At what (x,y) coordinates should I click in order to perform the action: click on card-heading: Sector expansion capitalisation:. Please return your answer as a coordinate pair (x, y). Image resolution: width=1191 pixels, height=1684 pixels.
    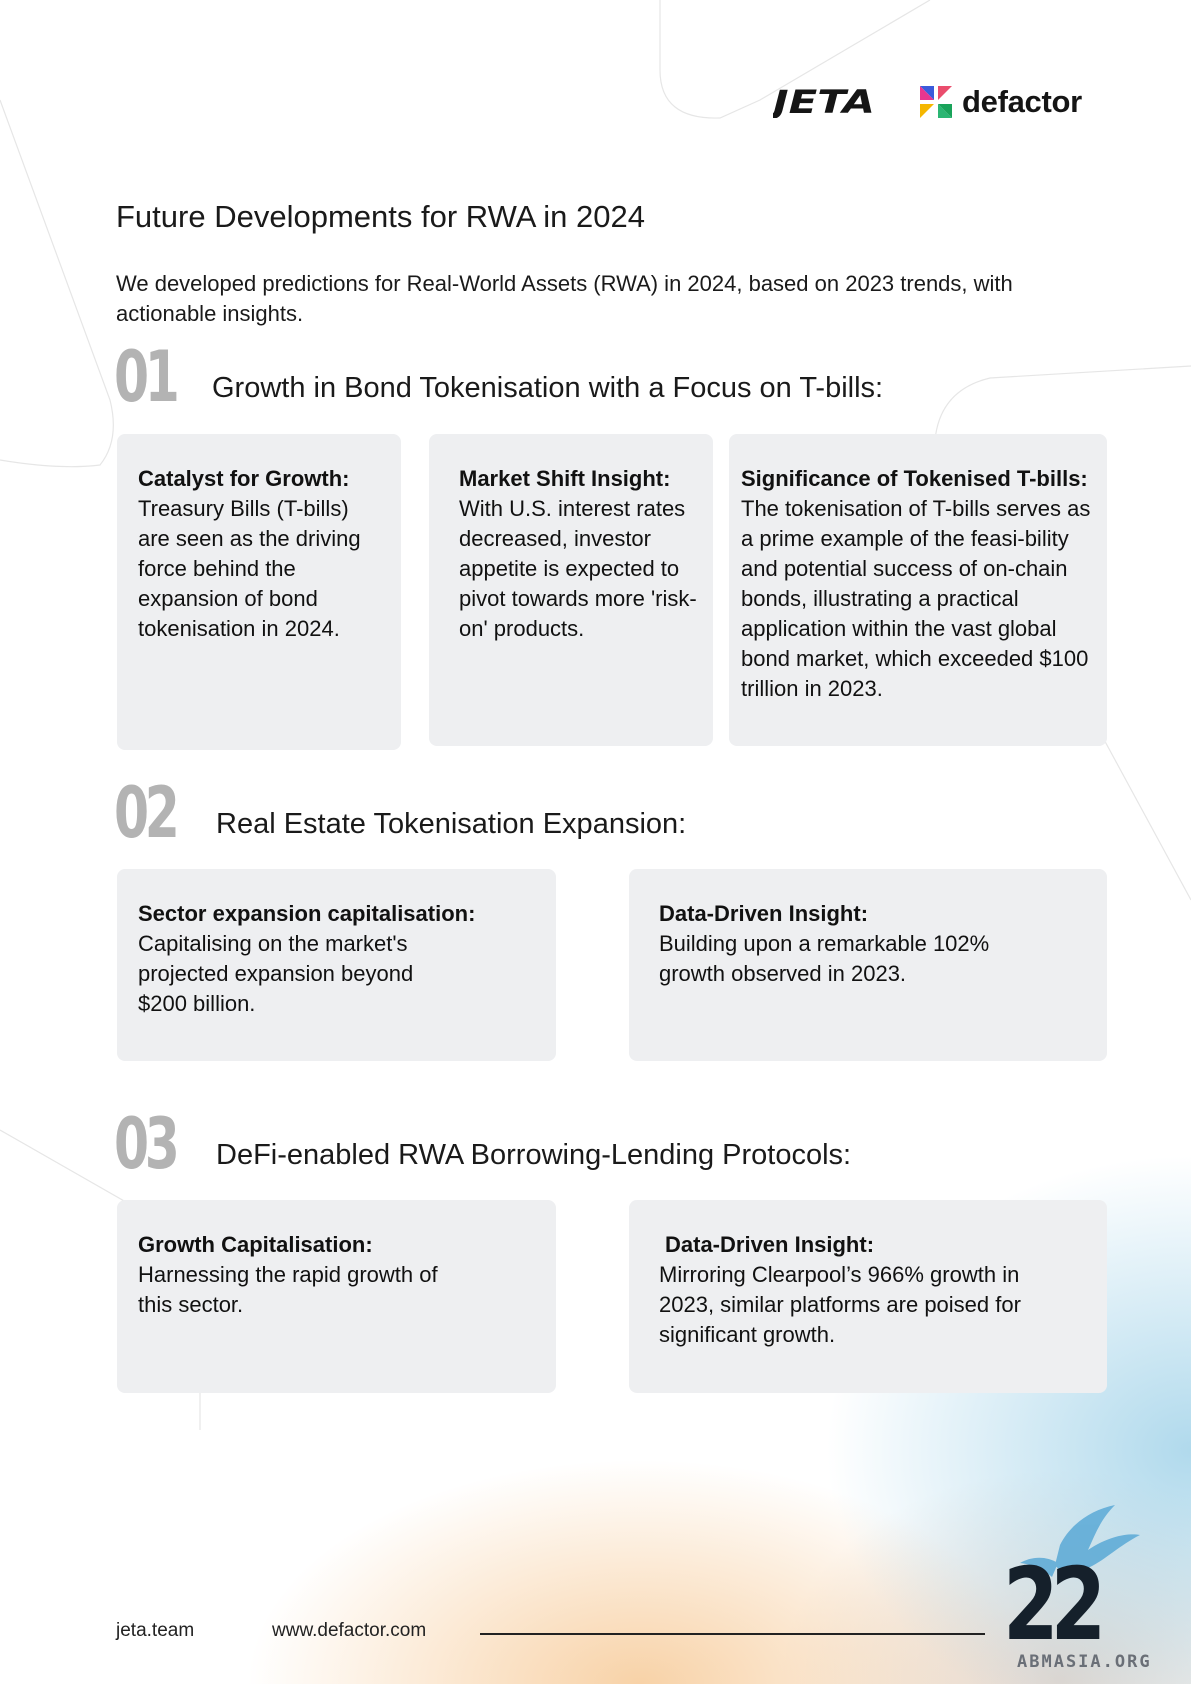
    Looking at the image, I should click on (307, 913).